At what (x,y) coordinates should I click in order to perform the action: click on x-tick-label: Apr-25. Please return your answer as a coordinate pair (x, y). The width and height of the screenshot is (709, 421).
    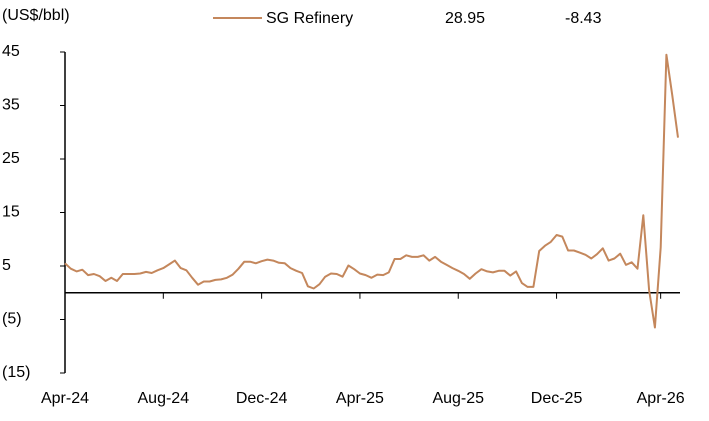
    Looking at the image, I should click on (360, 398).